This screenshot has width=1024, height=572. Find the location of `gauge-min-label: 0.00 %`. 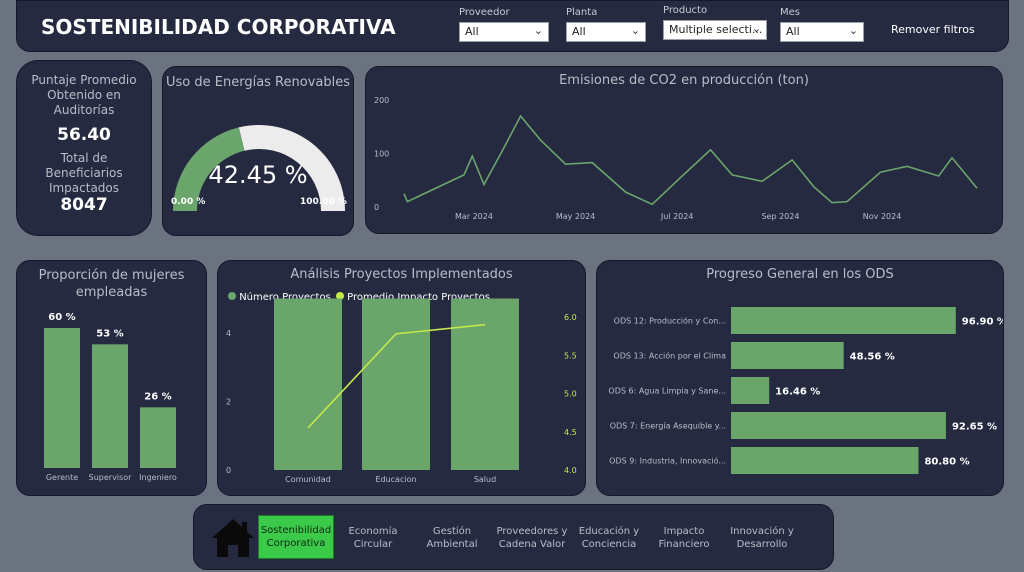

gauge-min-label: 0.00 % is located at coordinates (188, 202).